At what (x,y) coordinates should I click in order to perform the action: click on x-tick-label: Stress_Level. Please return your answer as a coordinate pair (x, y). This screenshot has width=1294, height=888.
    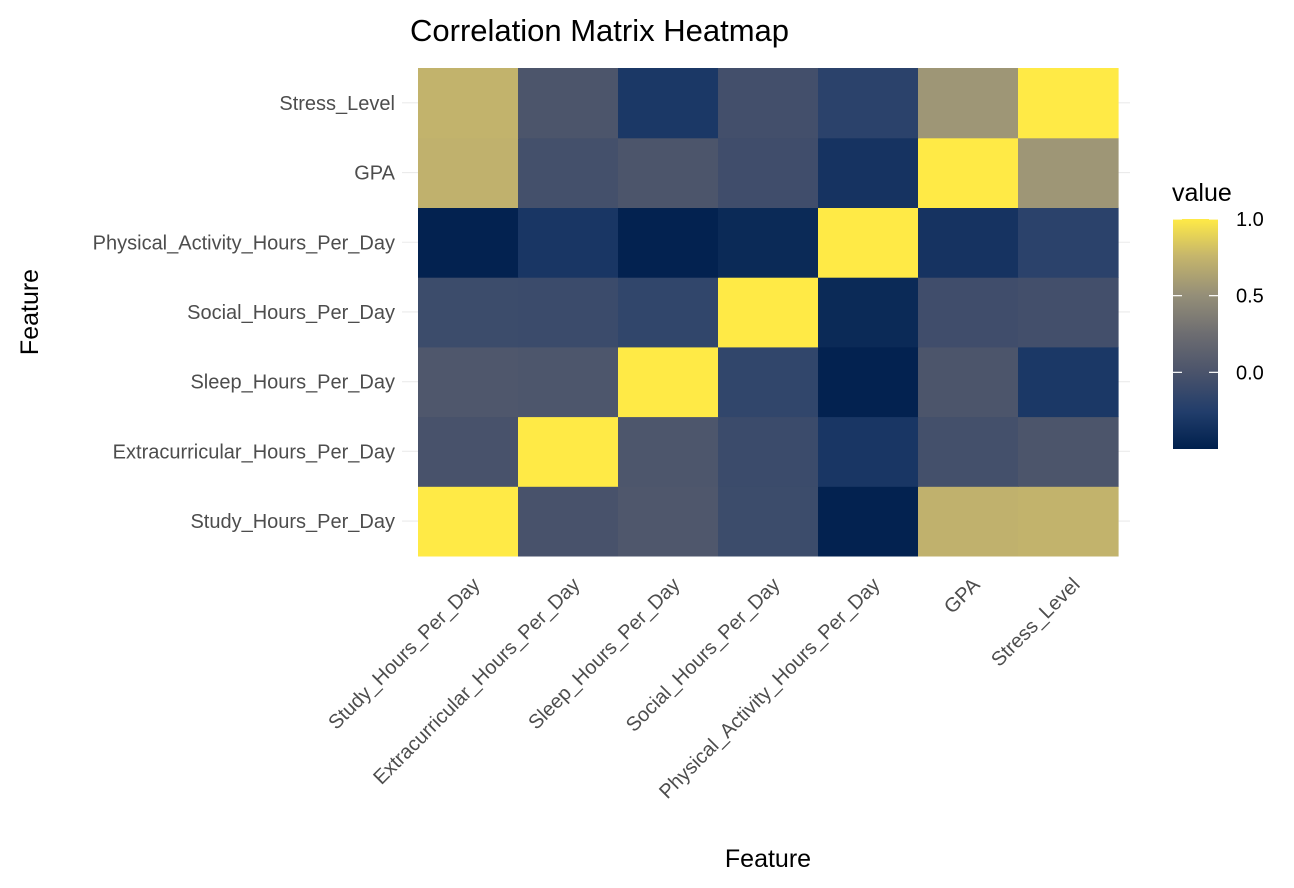
    Looking at the image, I should click on (1035, 622).